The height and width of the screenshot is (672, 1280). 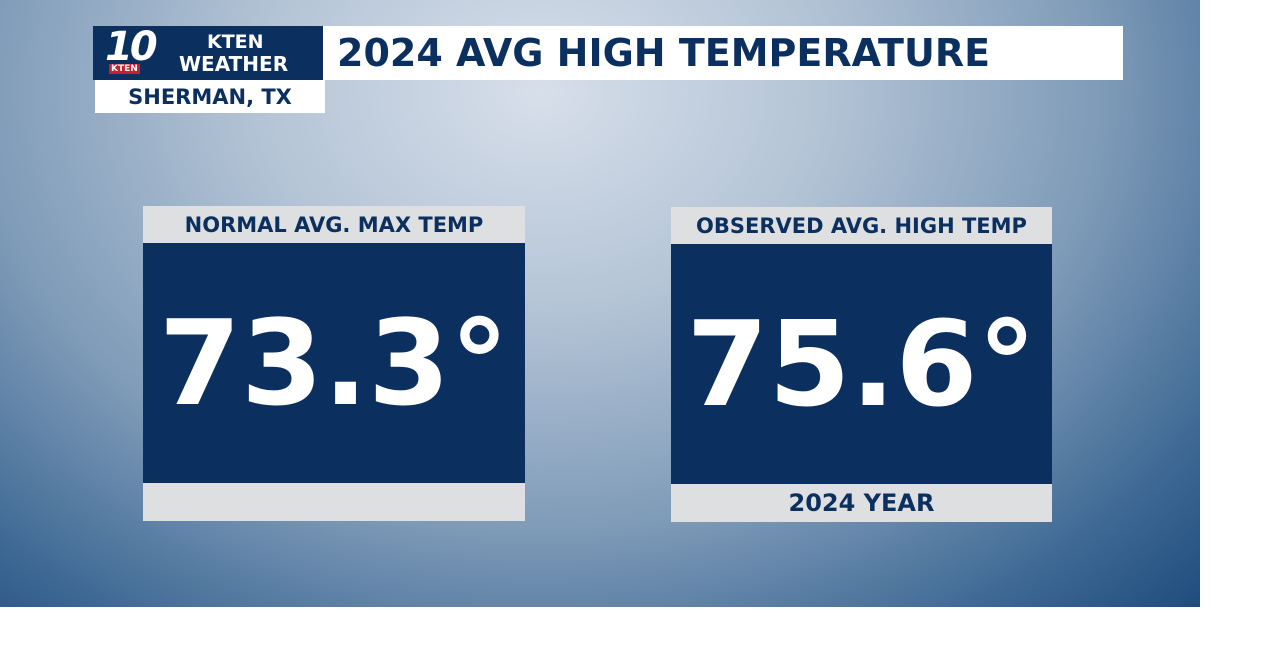 What do you see at coordinates (861, 503) in the screenshot?
I see `card-footer: 2024 YEAR` at bounding box center [861, 503].